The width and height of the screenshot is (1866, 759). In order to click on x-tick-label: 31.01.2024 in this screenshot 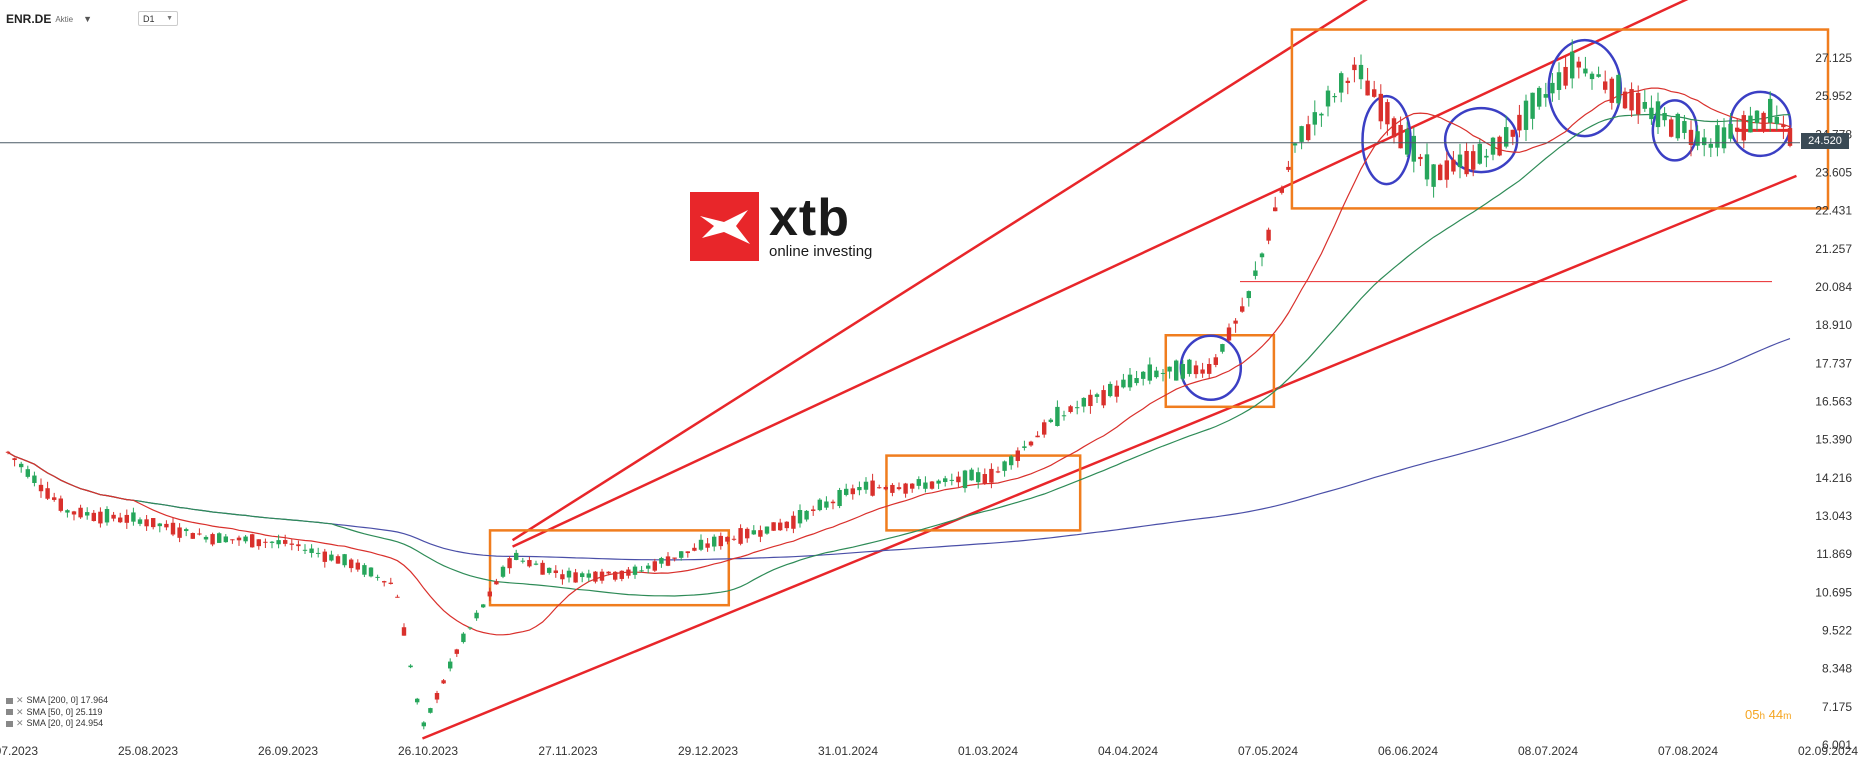, I will do `click(848, 751)`.